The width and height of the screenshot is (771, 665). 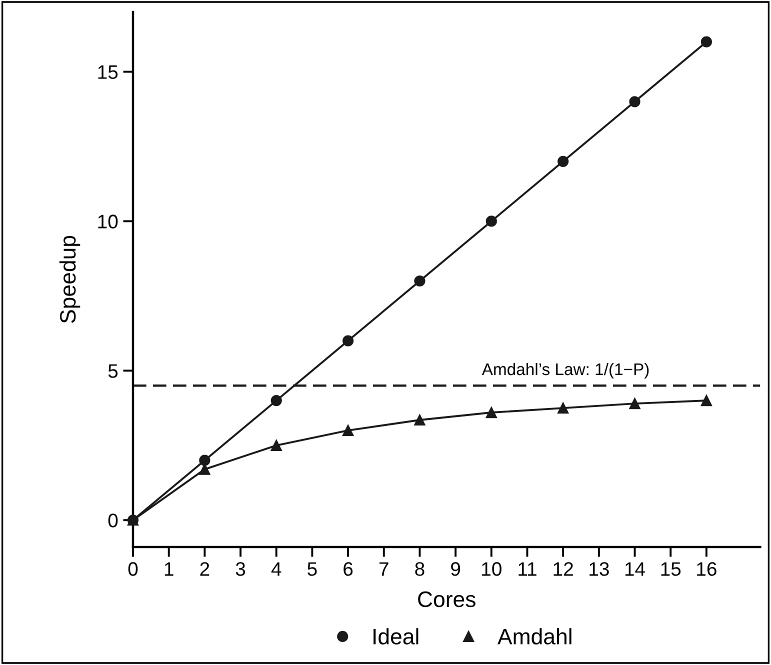 What do you see at coordinates (169, 569) in the screenshot?
I see `x-tick-label: 1` at bounding box center [169, 569].